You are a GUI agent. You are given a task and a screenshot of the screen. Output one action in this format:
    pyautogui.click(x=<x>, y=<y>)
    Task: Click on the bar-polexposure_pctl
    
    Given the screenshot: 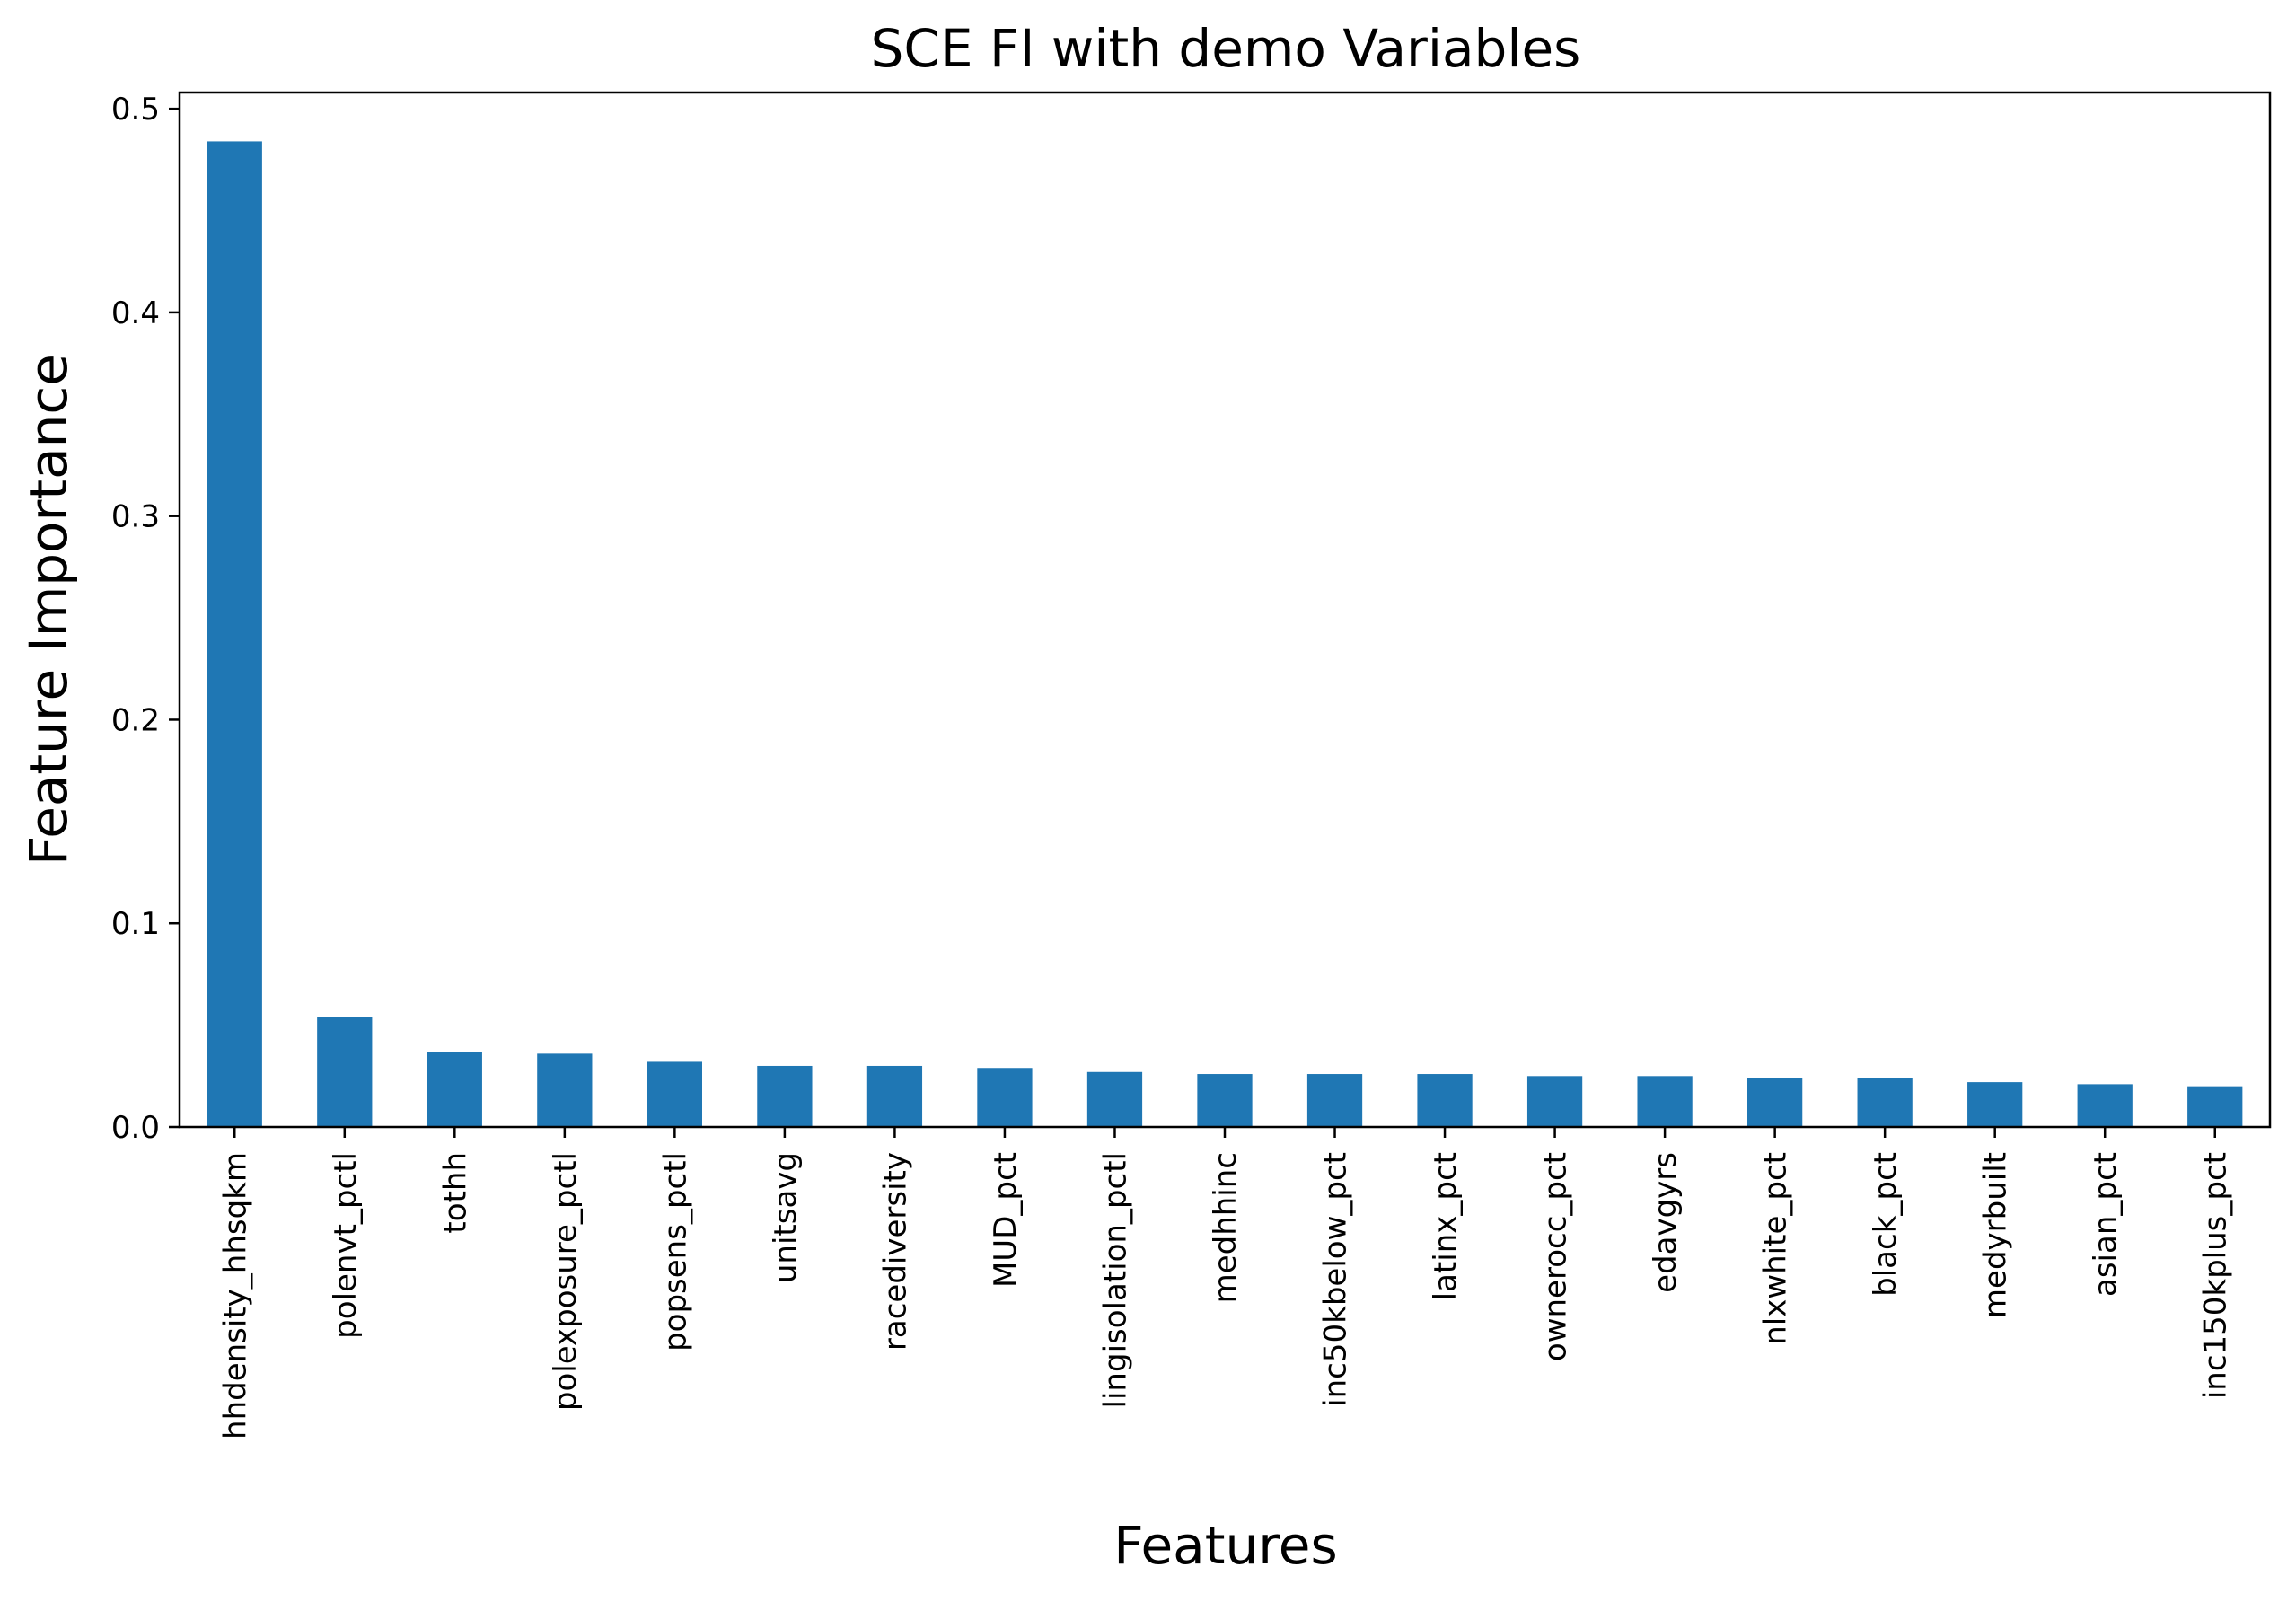 What is the action you would take?
    pyautogui.click(x=565, y=1090)
    